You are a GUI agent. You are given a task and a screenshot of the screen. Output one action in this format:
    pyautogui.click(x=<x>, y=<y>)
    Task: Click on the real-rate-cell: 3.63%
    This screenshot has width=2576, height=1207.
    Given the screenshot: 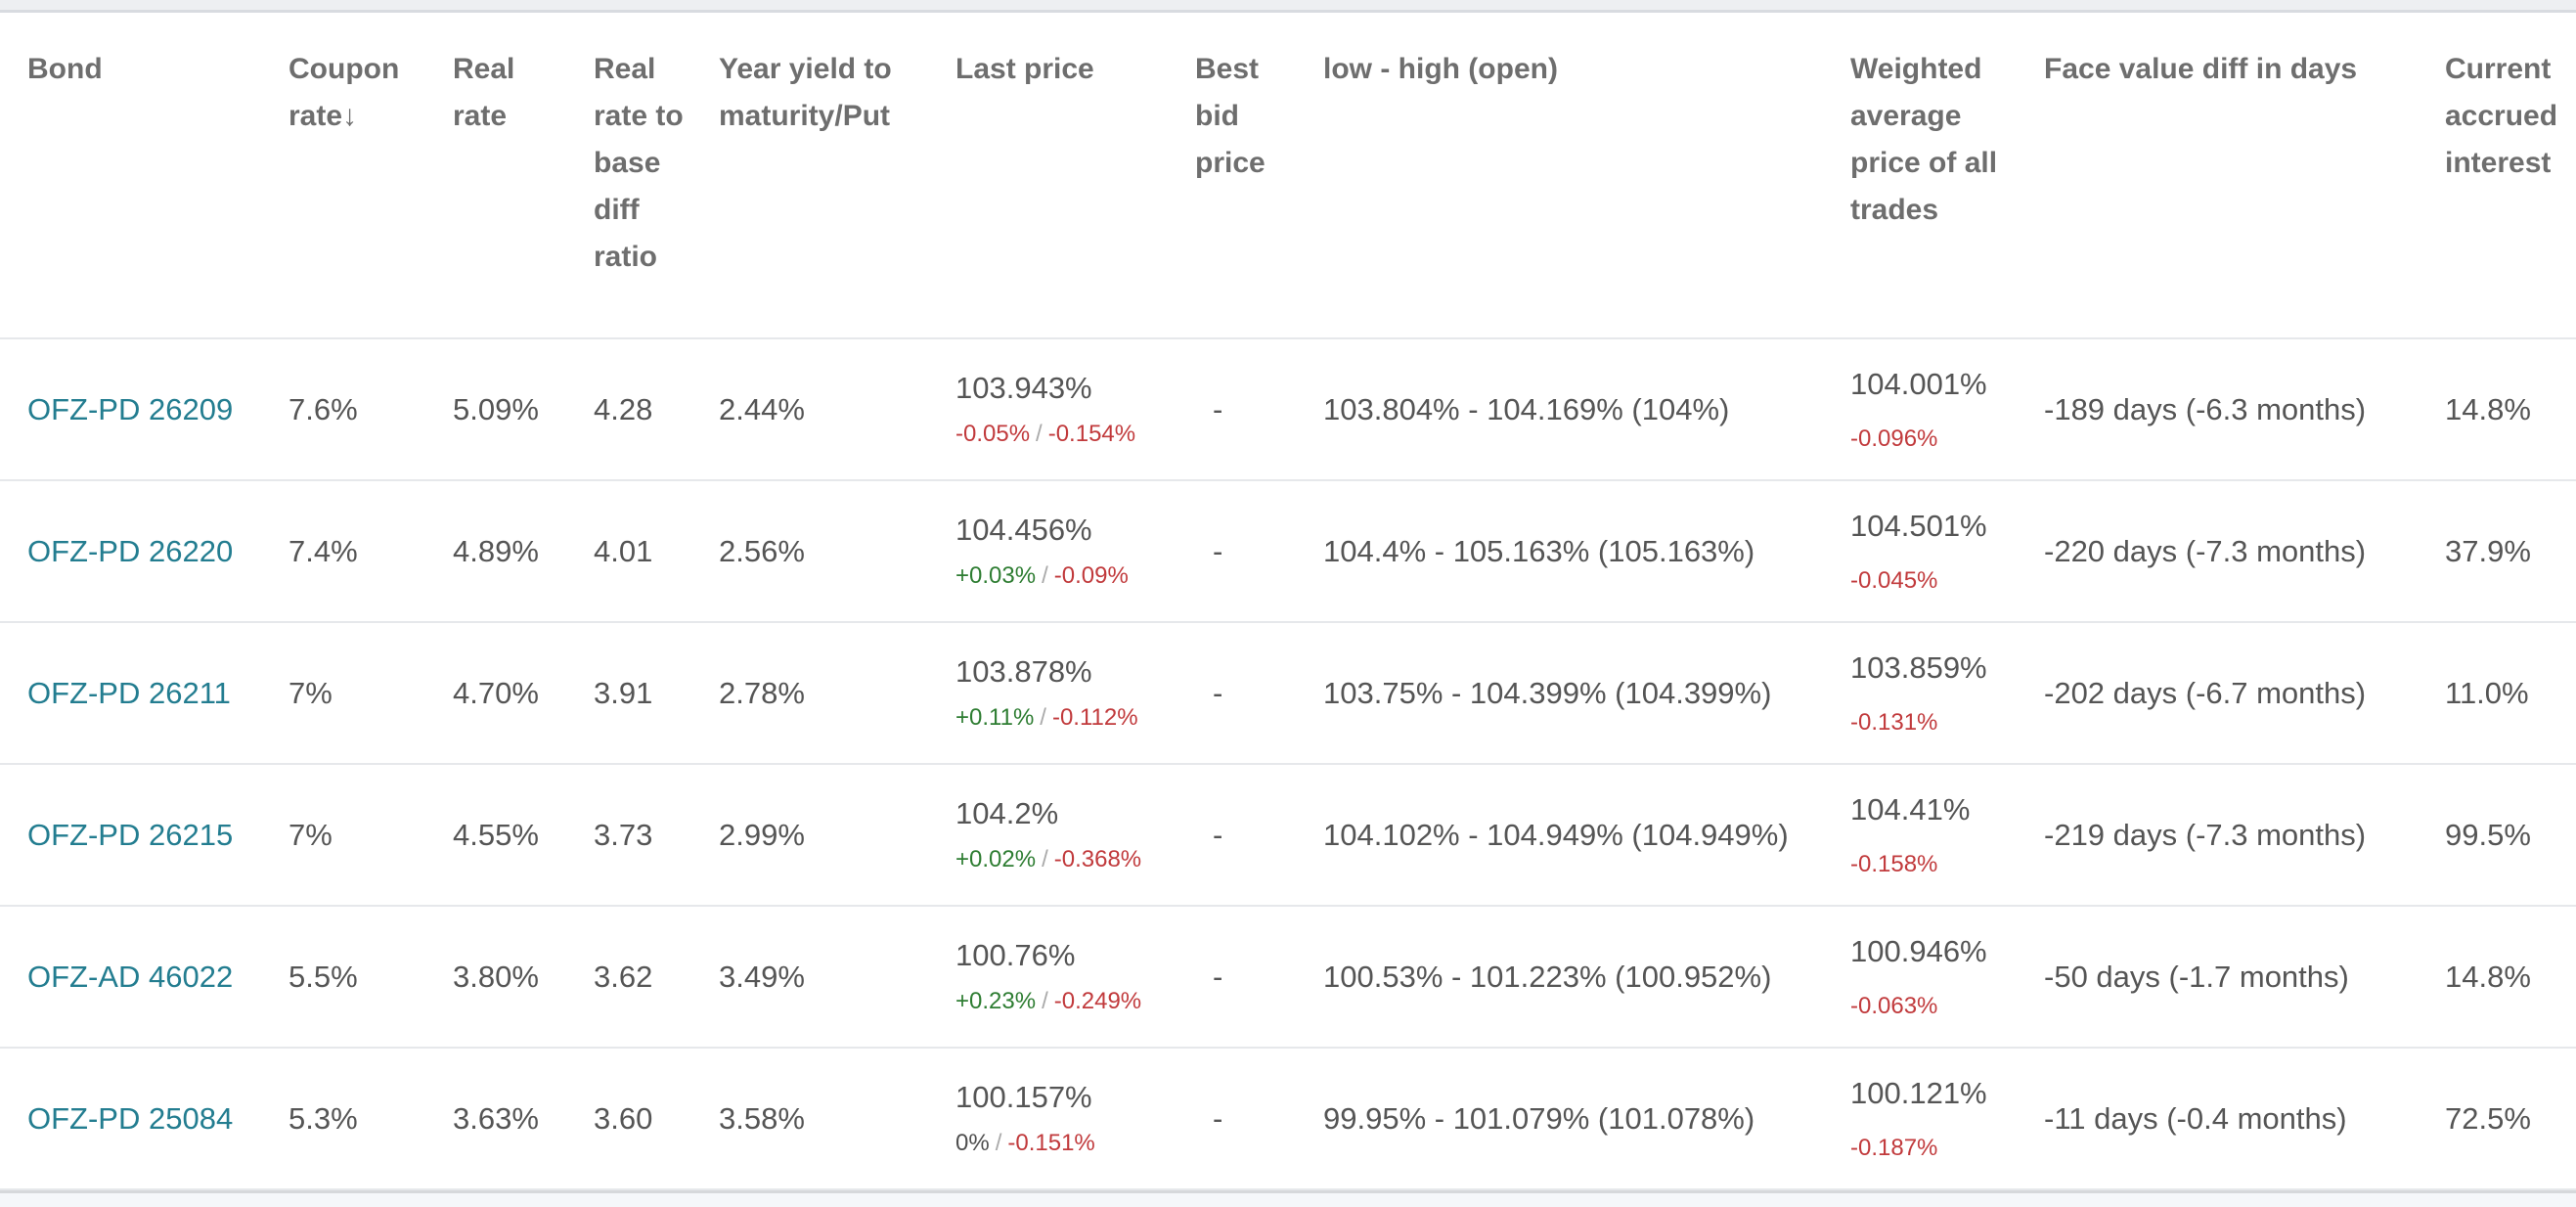 What is the action you would take?
    pyautogui.click(x=496, y=1118)
    